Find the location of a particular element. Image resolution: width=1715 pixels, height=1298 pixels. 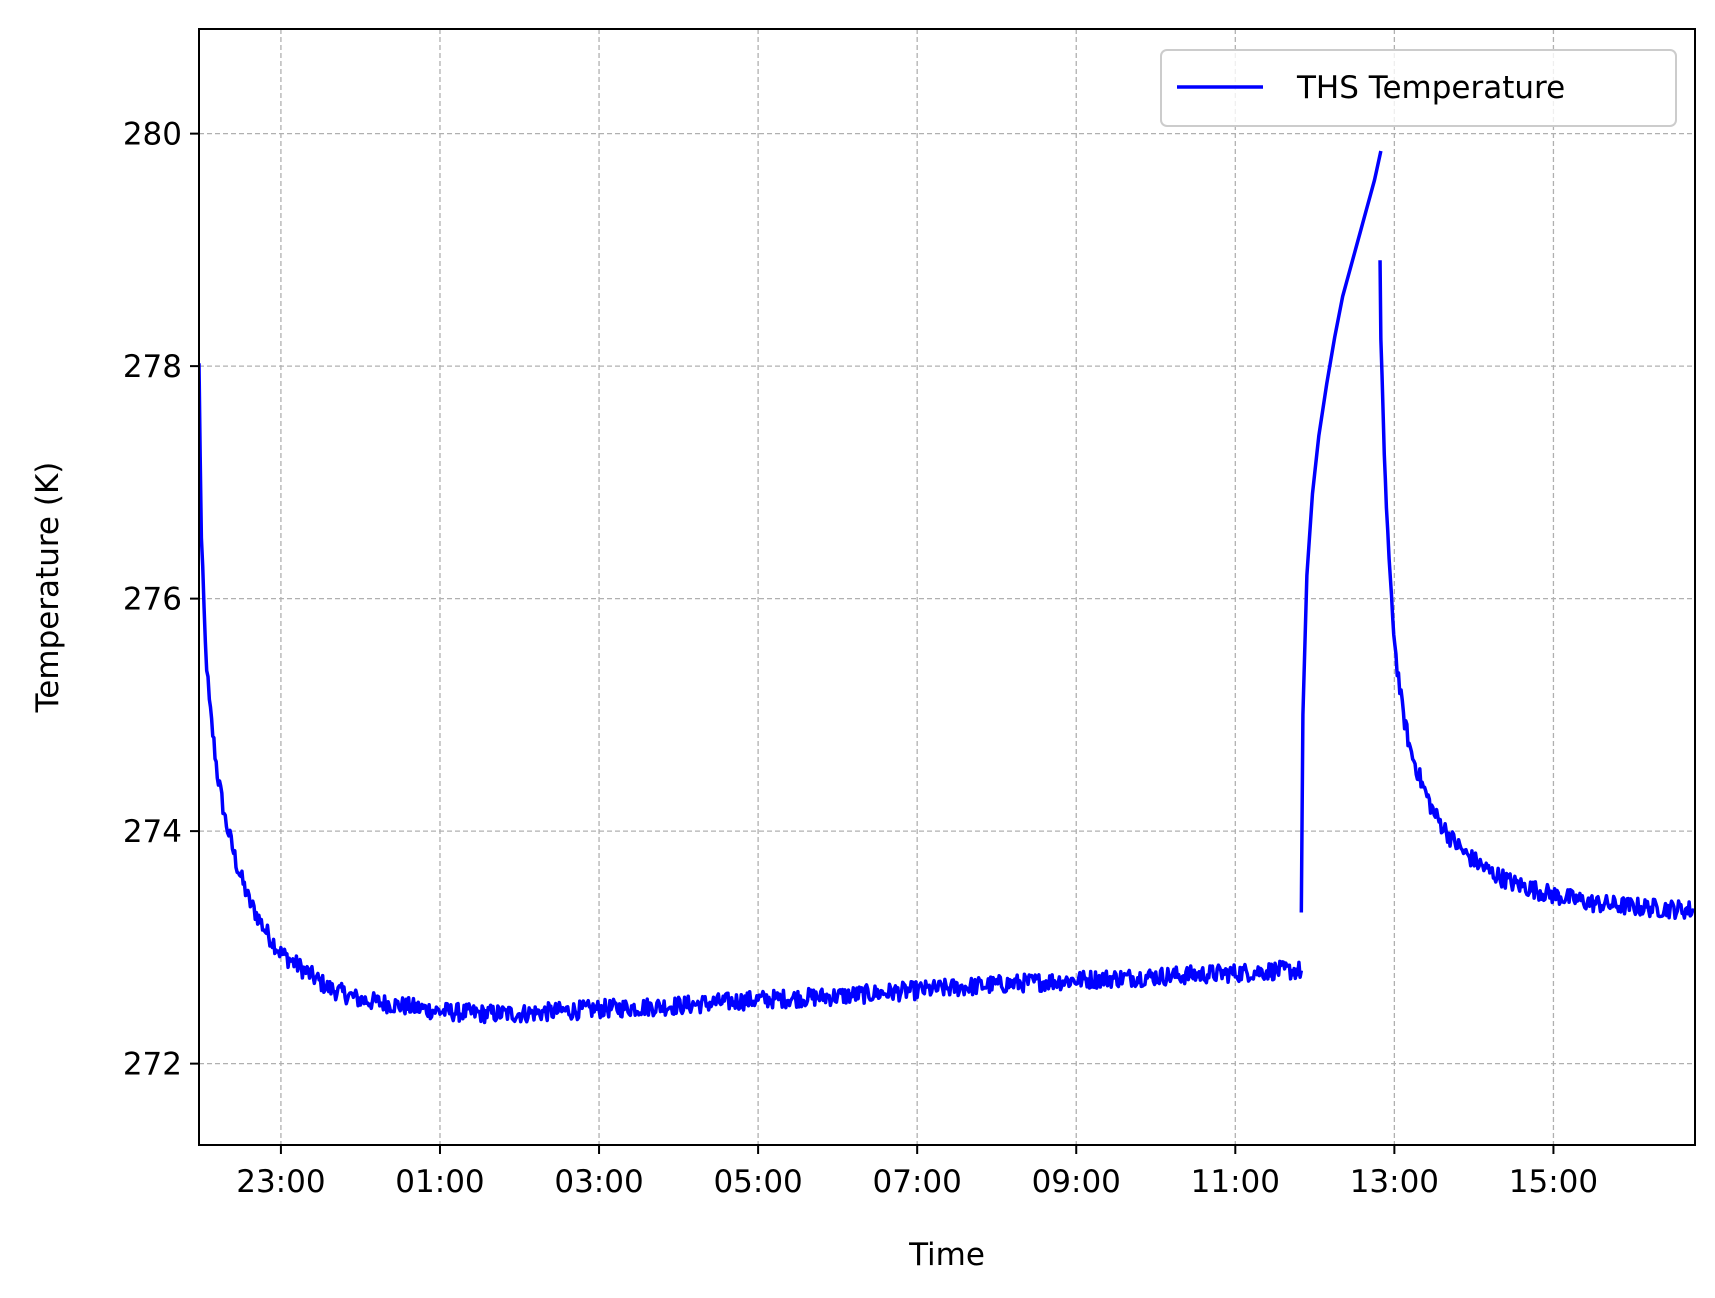

x-tick-label: 05:00 is located at coordinates (757, 1182).